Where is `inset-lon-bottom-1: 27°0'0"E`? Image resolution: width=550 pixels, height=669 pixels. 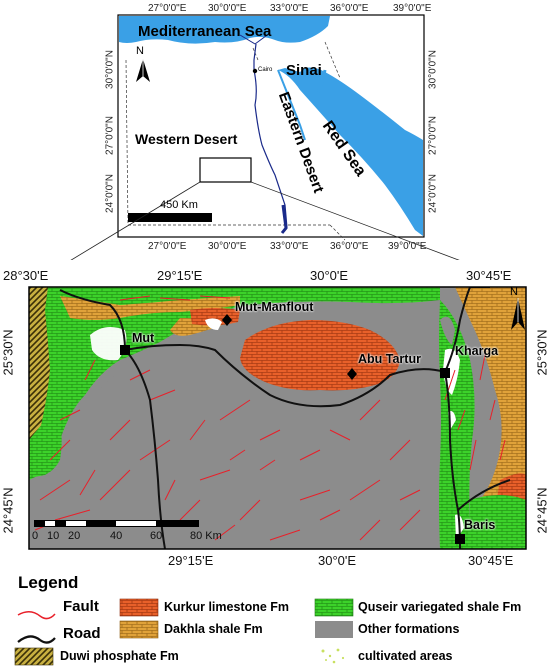
inset-lon-bottom-1: 27°0'0"E is located at coordinates (167, 246).